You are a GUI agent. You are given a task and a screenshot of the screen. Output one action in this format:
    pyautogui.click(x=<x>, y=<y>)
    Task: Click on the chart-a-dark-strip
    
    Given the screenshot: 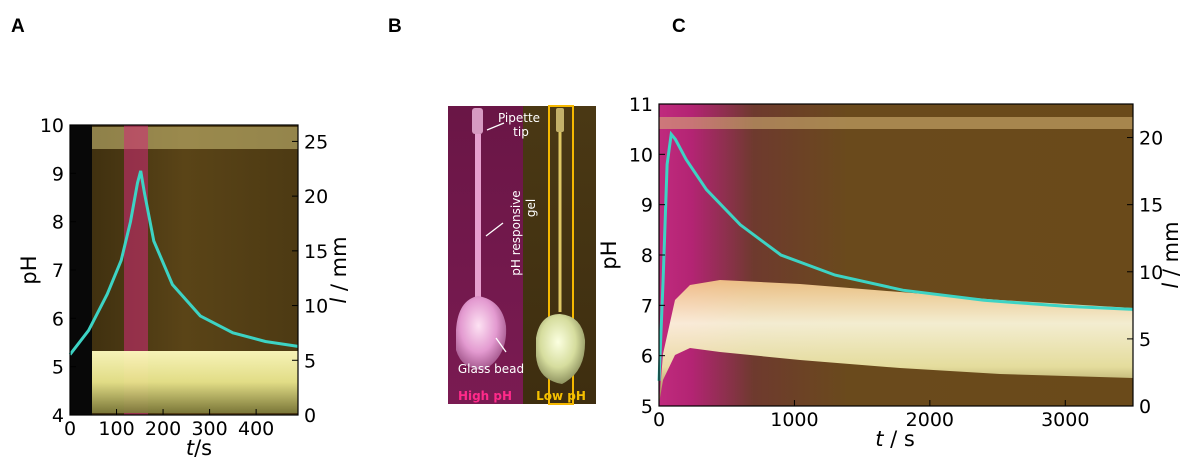 What is the action you would take?
    pyautogui.click(x=81, y=270)
    